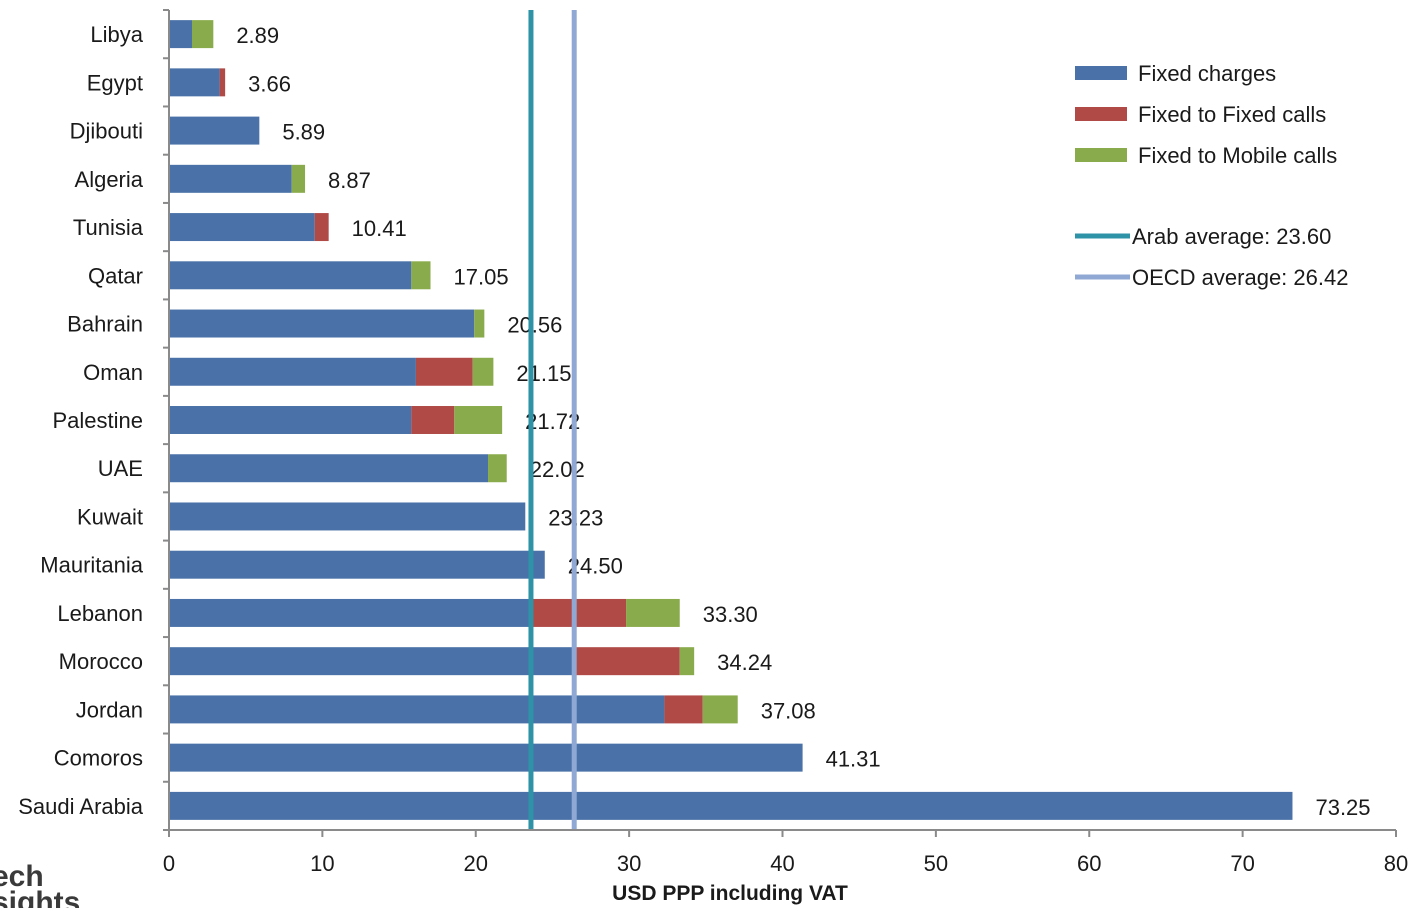 Image resolution: width=1414 pixels, height=908 pixels. Describe the element at coordinates (257, 35) in the screenshot. I see `total-value-label: 2.89` at that location.